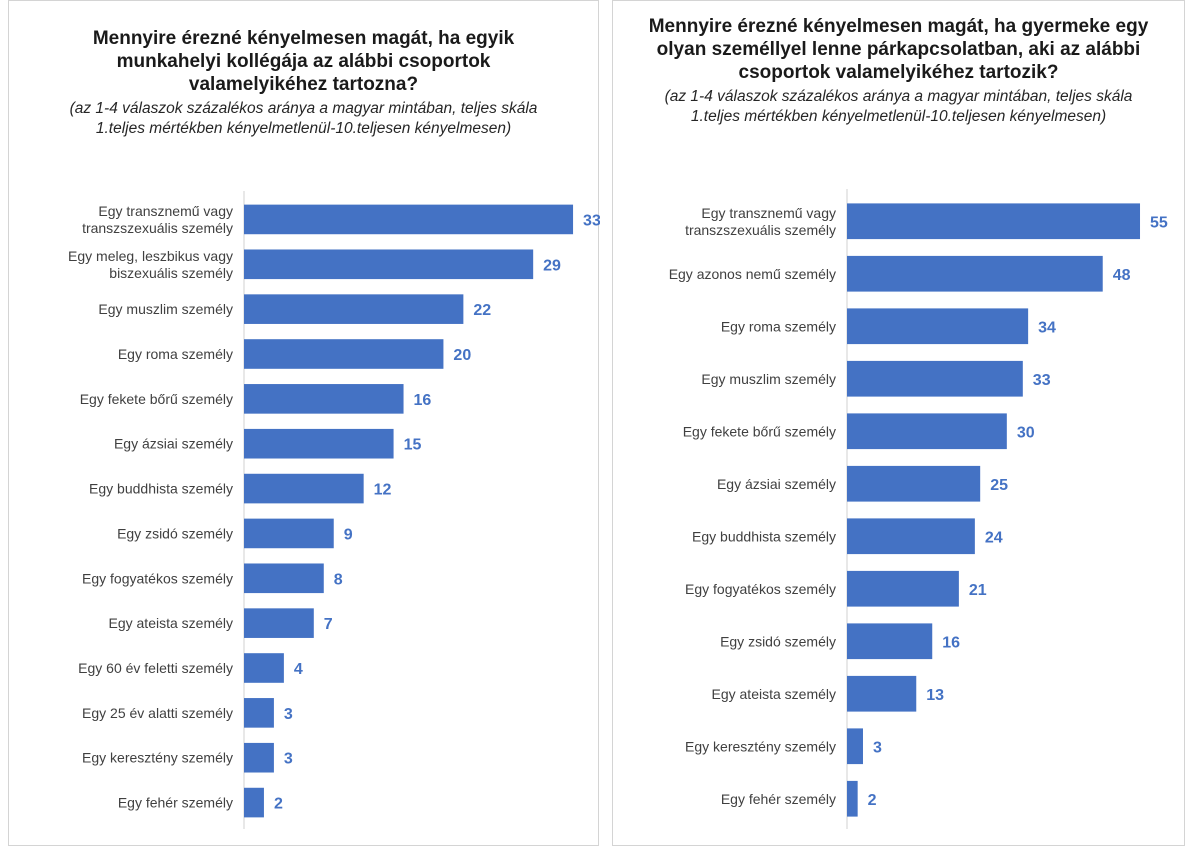 The width and height of the screenshot is (1192, 850). Describe the element at coordinates (1159, 222) in the screenshot. I see `data-label: 55` at that location.